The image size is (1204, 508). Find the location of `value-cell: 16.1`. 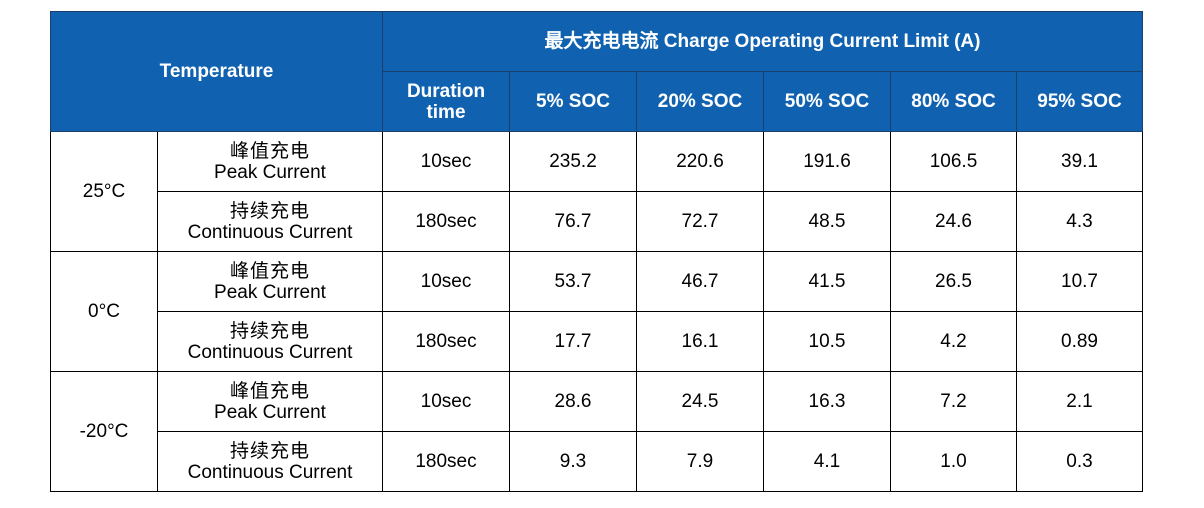

value-cell: 16.1 is located at coordinates (700, 341).